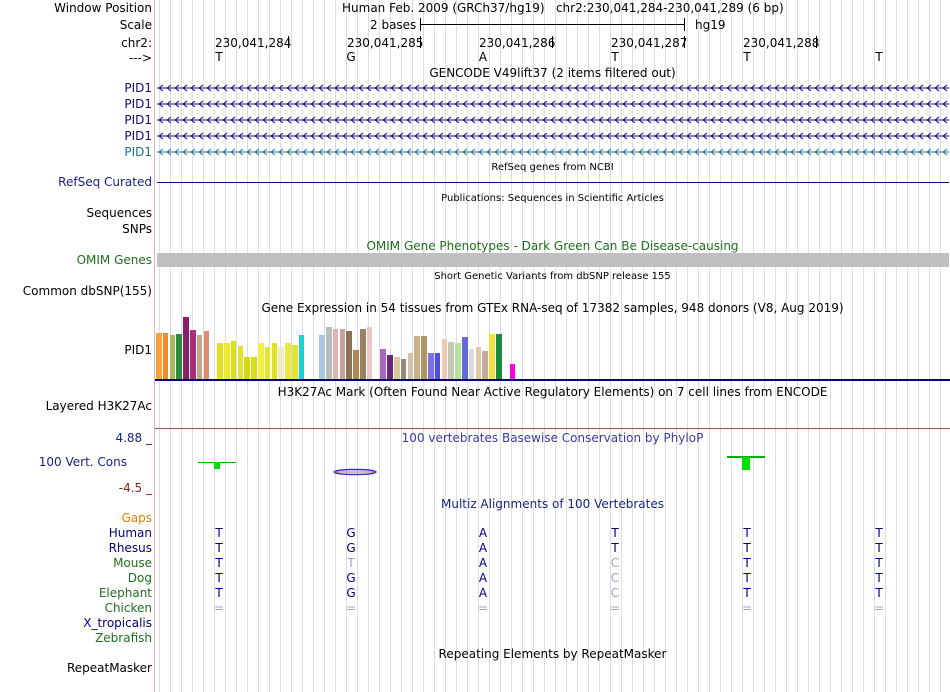 The width and height of the screenshot is (950, 692). Describe the element at coordinates (137, 229) in the screenshot. I see `snps-label: SNPs` at that location.